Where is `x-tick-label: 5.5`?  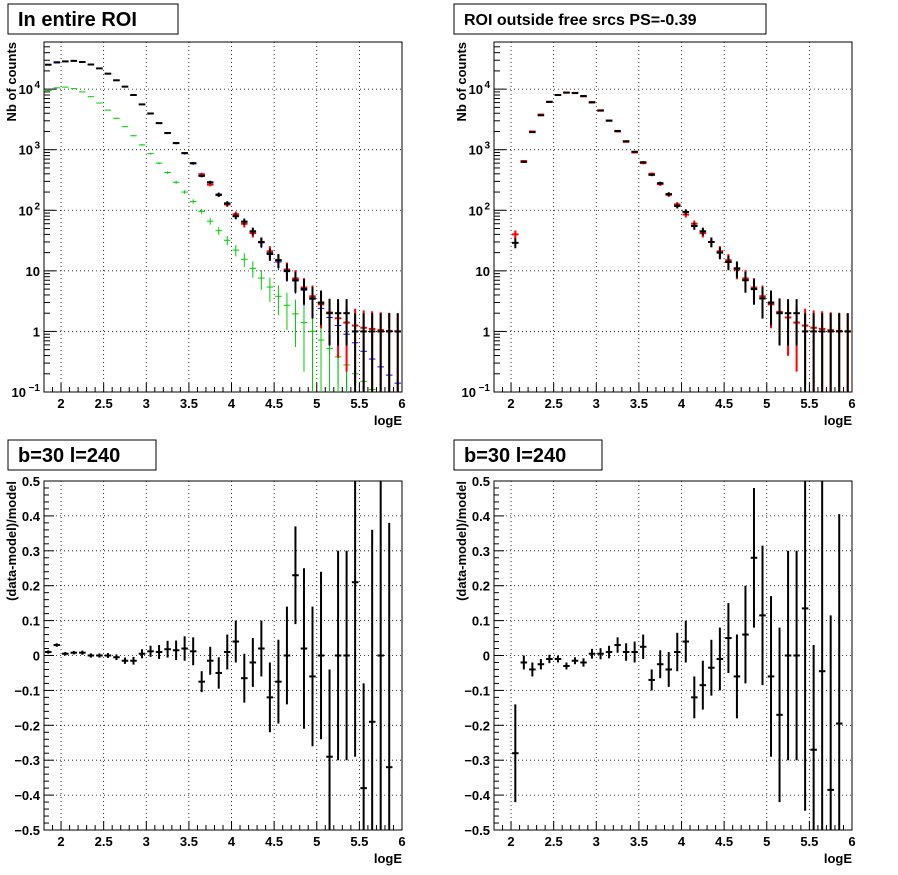
x-tick-label: 5.5 is located at coordinates (809, 403).